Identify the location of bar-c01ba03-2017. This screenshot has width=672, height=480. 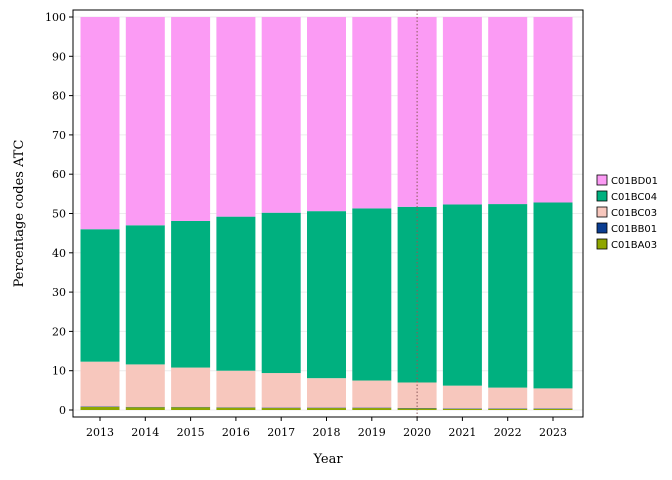
(281, 409).